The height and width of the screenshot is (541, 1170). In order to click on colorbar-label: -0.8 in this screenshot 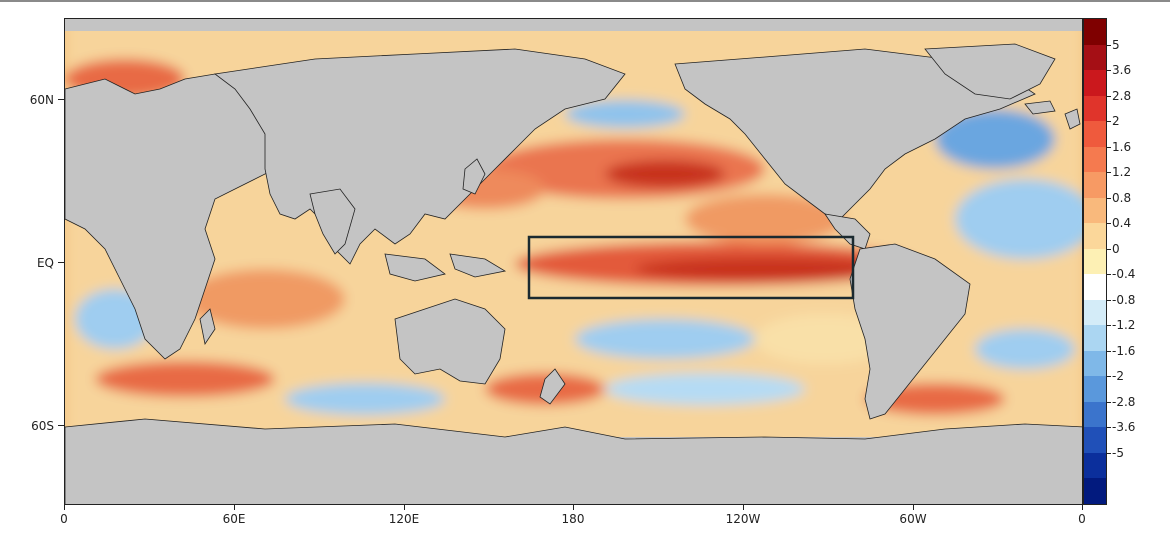, I will do `click(1124, 299)`.